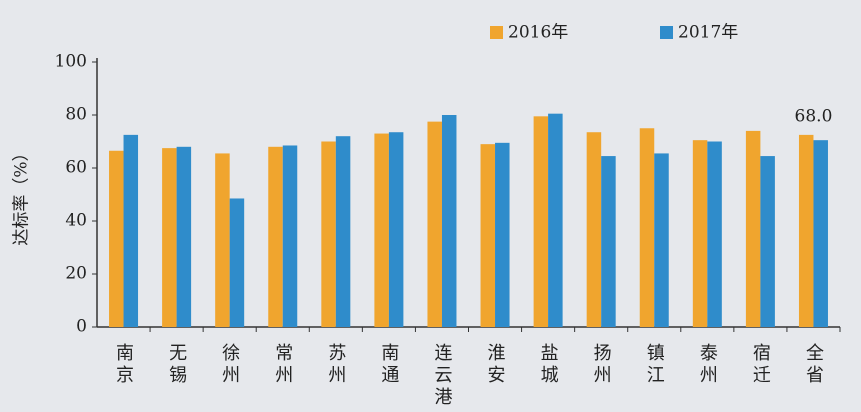  Describe the element at coordinates (176, 365) in the screenshot. I see `x-tick-label: 无锡` at that location.